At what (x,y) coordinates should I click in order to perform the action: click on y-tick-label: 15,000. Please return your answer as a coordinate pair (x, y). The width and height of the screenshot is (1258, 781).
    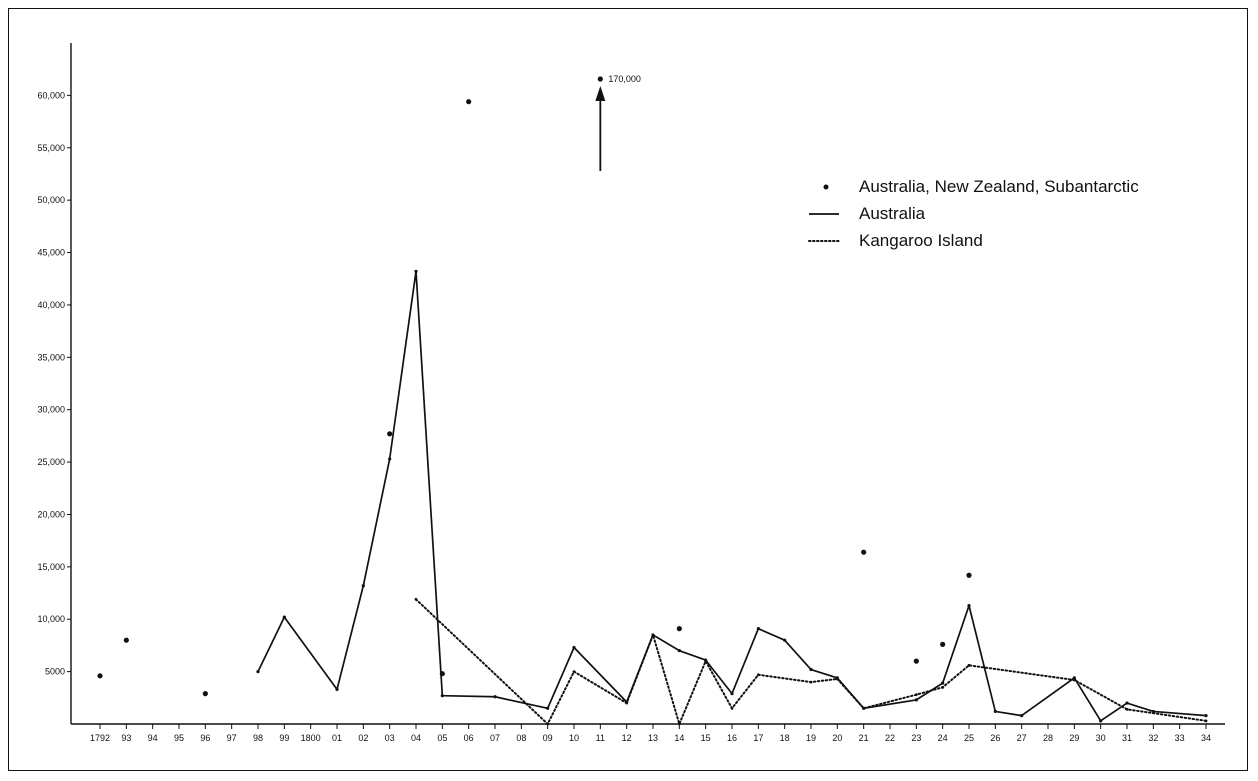
    Looking at the image, I should click on (51, 567).